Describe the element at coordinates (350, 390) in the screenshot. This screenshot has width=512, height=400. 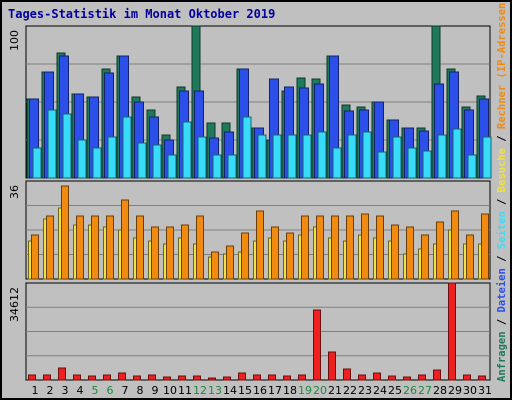
I see `x-tick-label: 22` at that location.